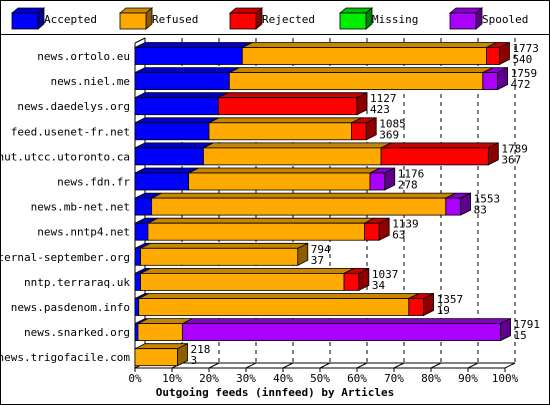 This screenshot has height=405, width=550. I want to click on bar-value-label-secondary: 37, so click(317, 260).